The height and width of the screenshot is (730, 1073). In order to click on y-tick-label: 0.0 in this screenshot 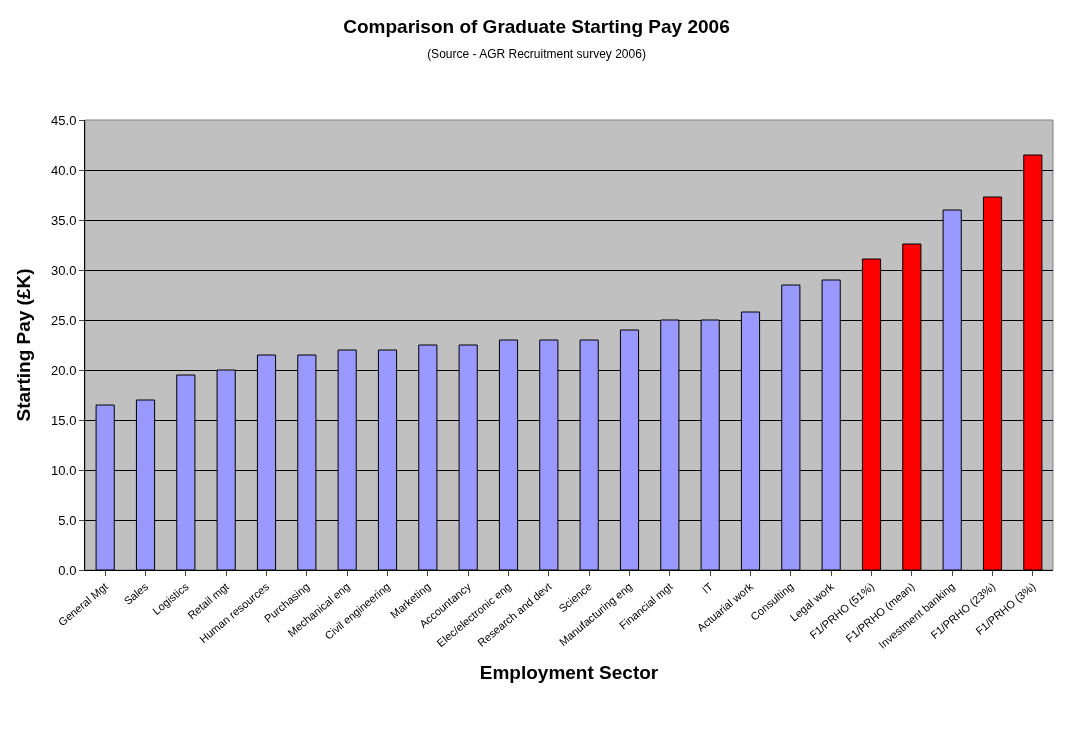, I will do `click(67, 570)`.